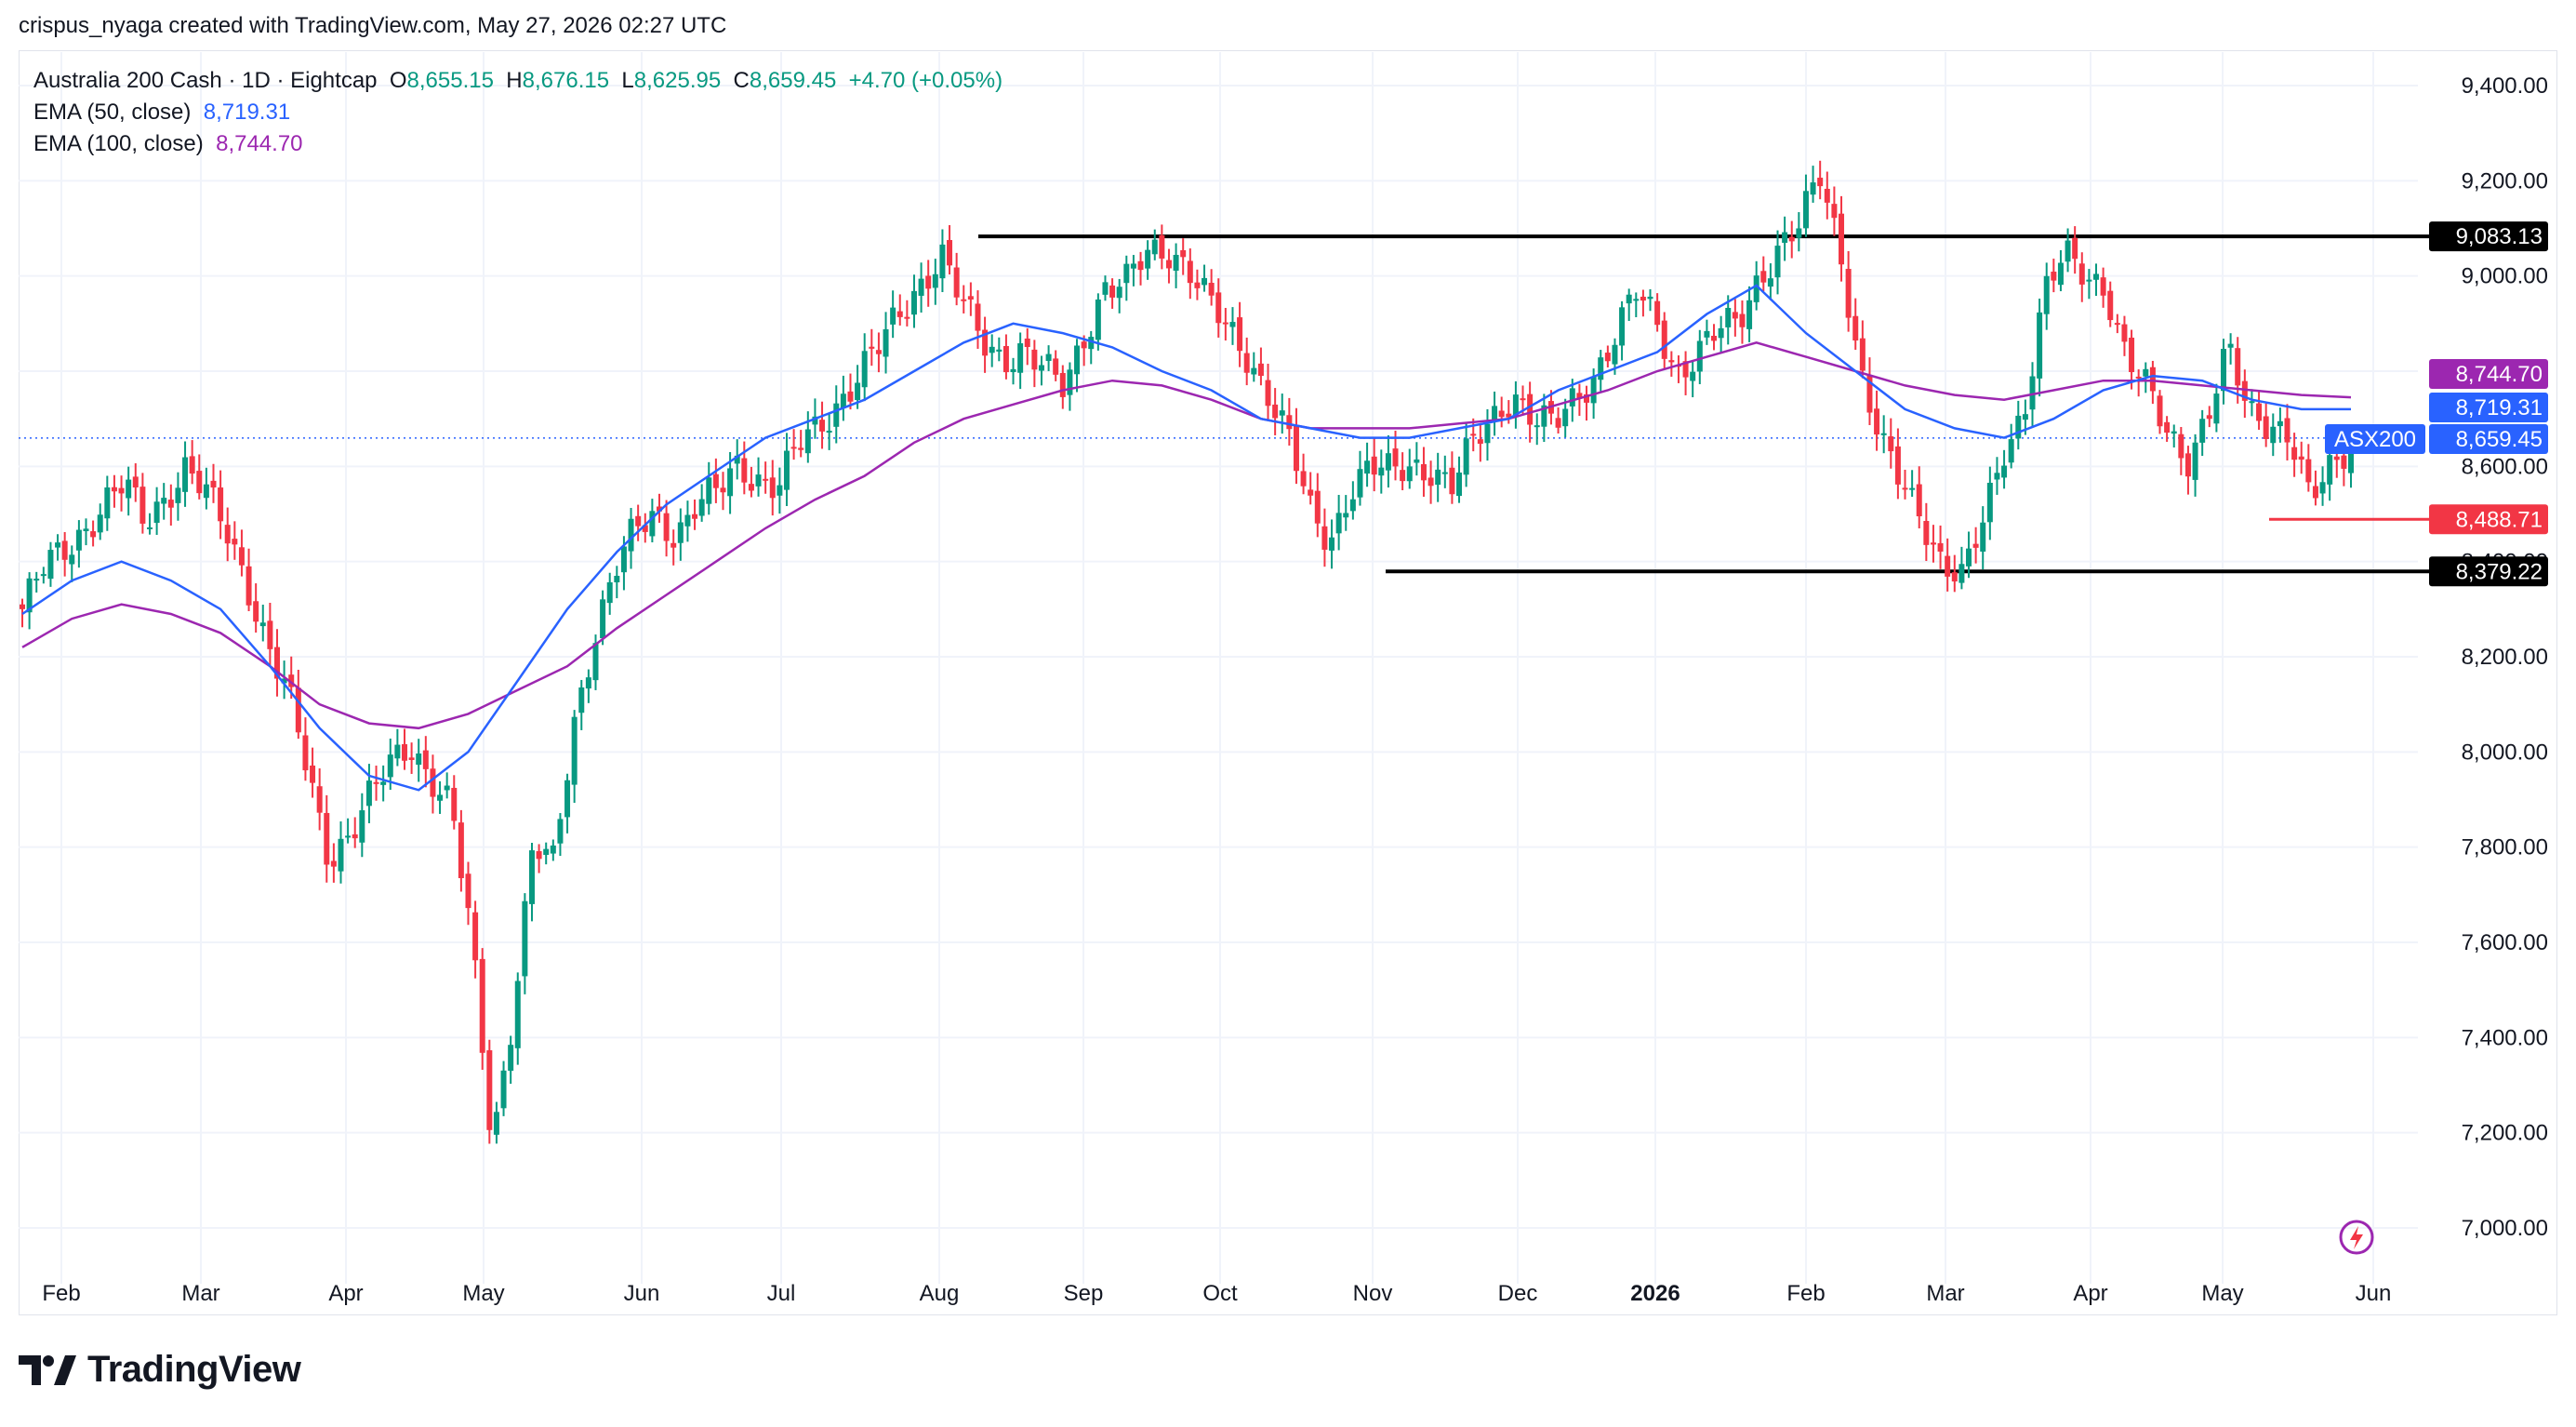 The height and width of the screenshot is (1427, 2576). What do you see at coordinates (2488, 236) in the screenshot?
I see `price-label-box` at bounding box center [2488, 236].